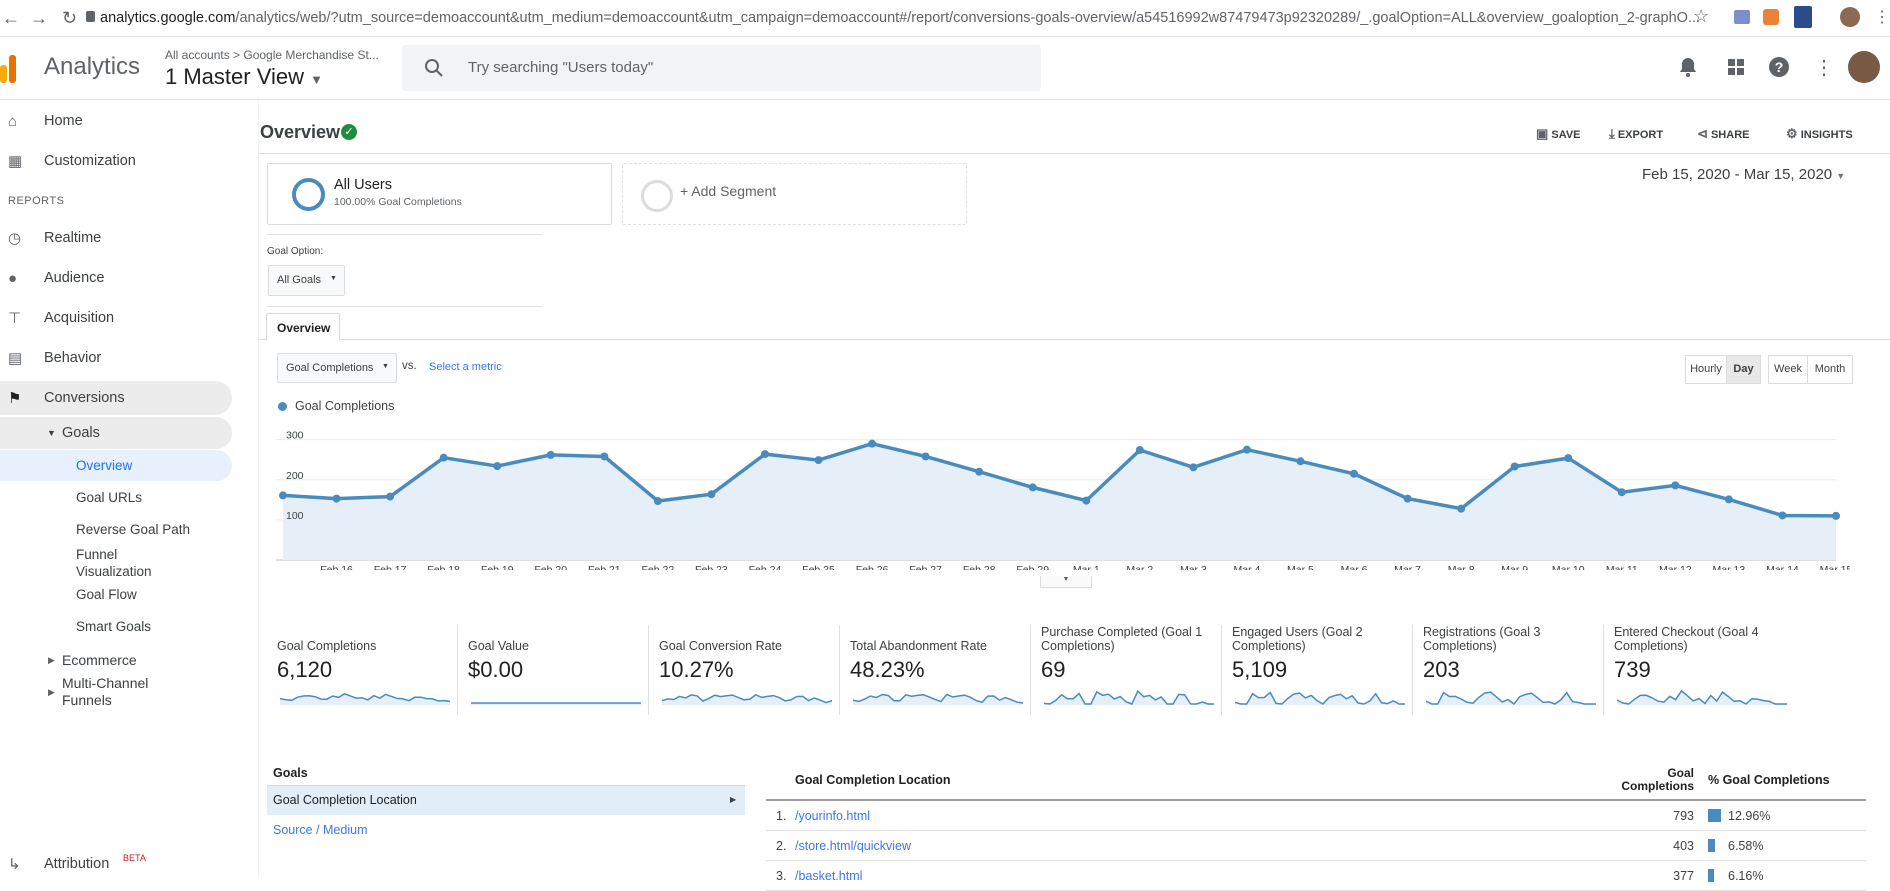 This screenshot has height=891, width=1890. I want to click on search-input: Try searching "Users today", so click(561, 67).